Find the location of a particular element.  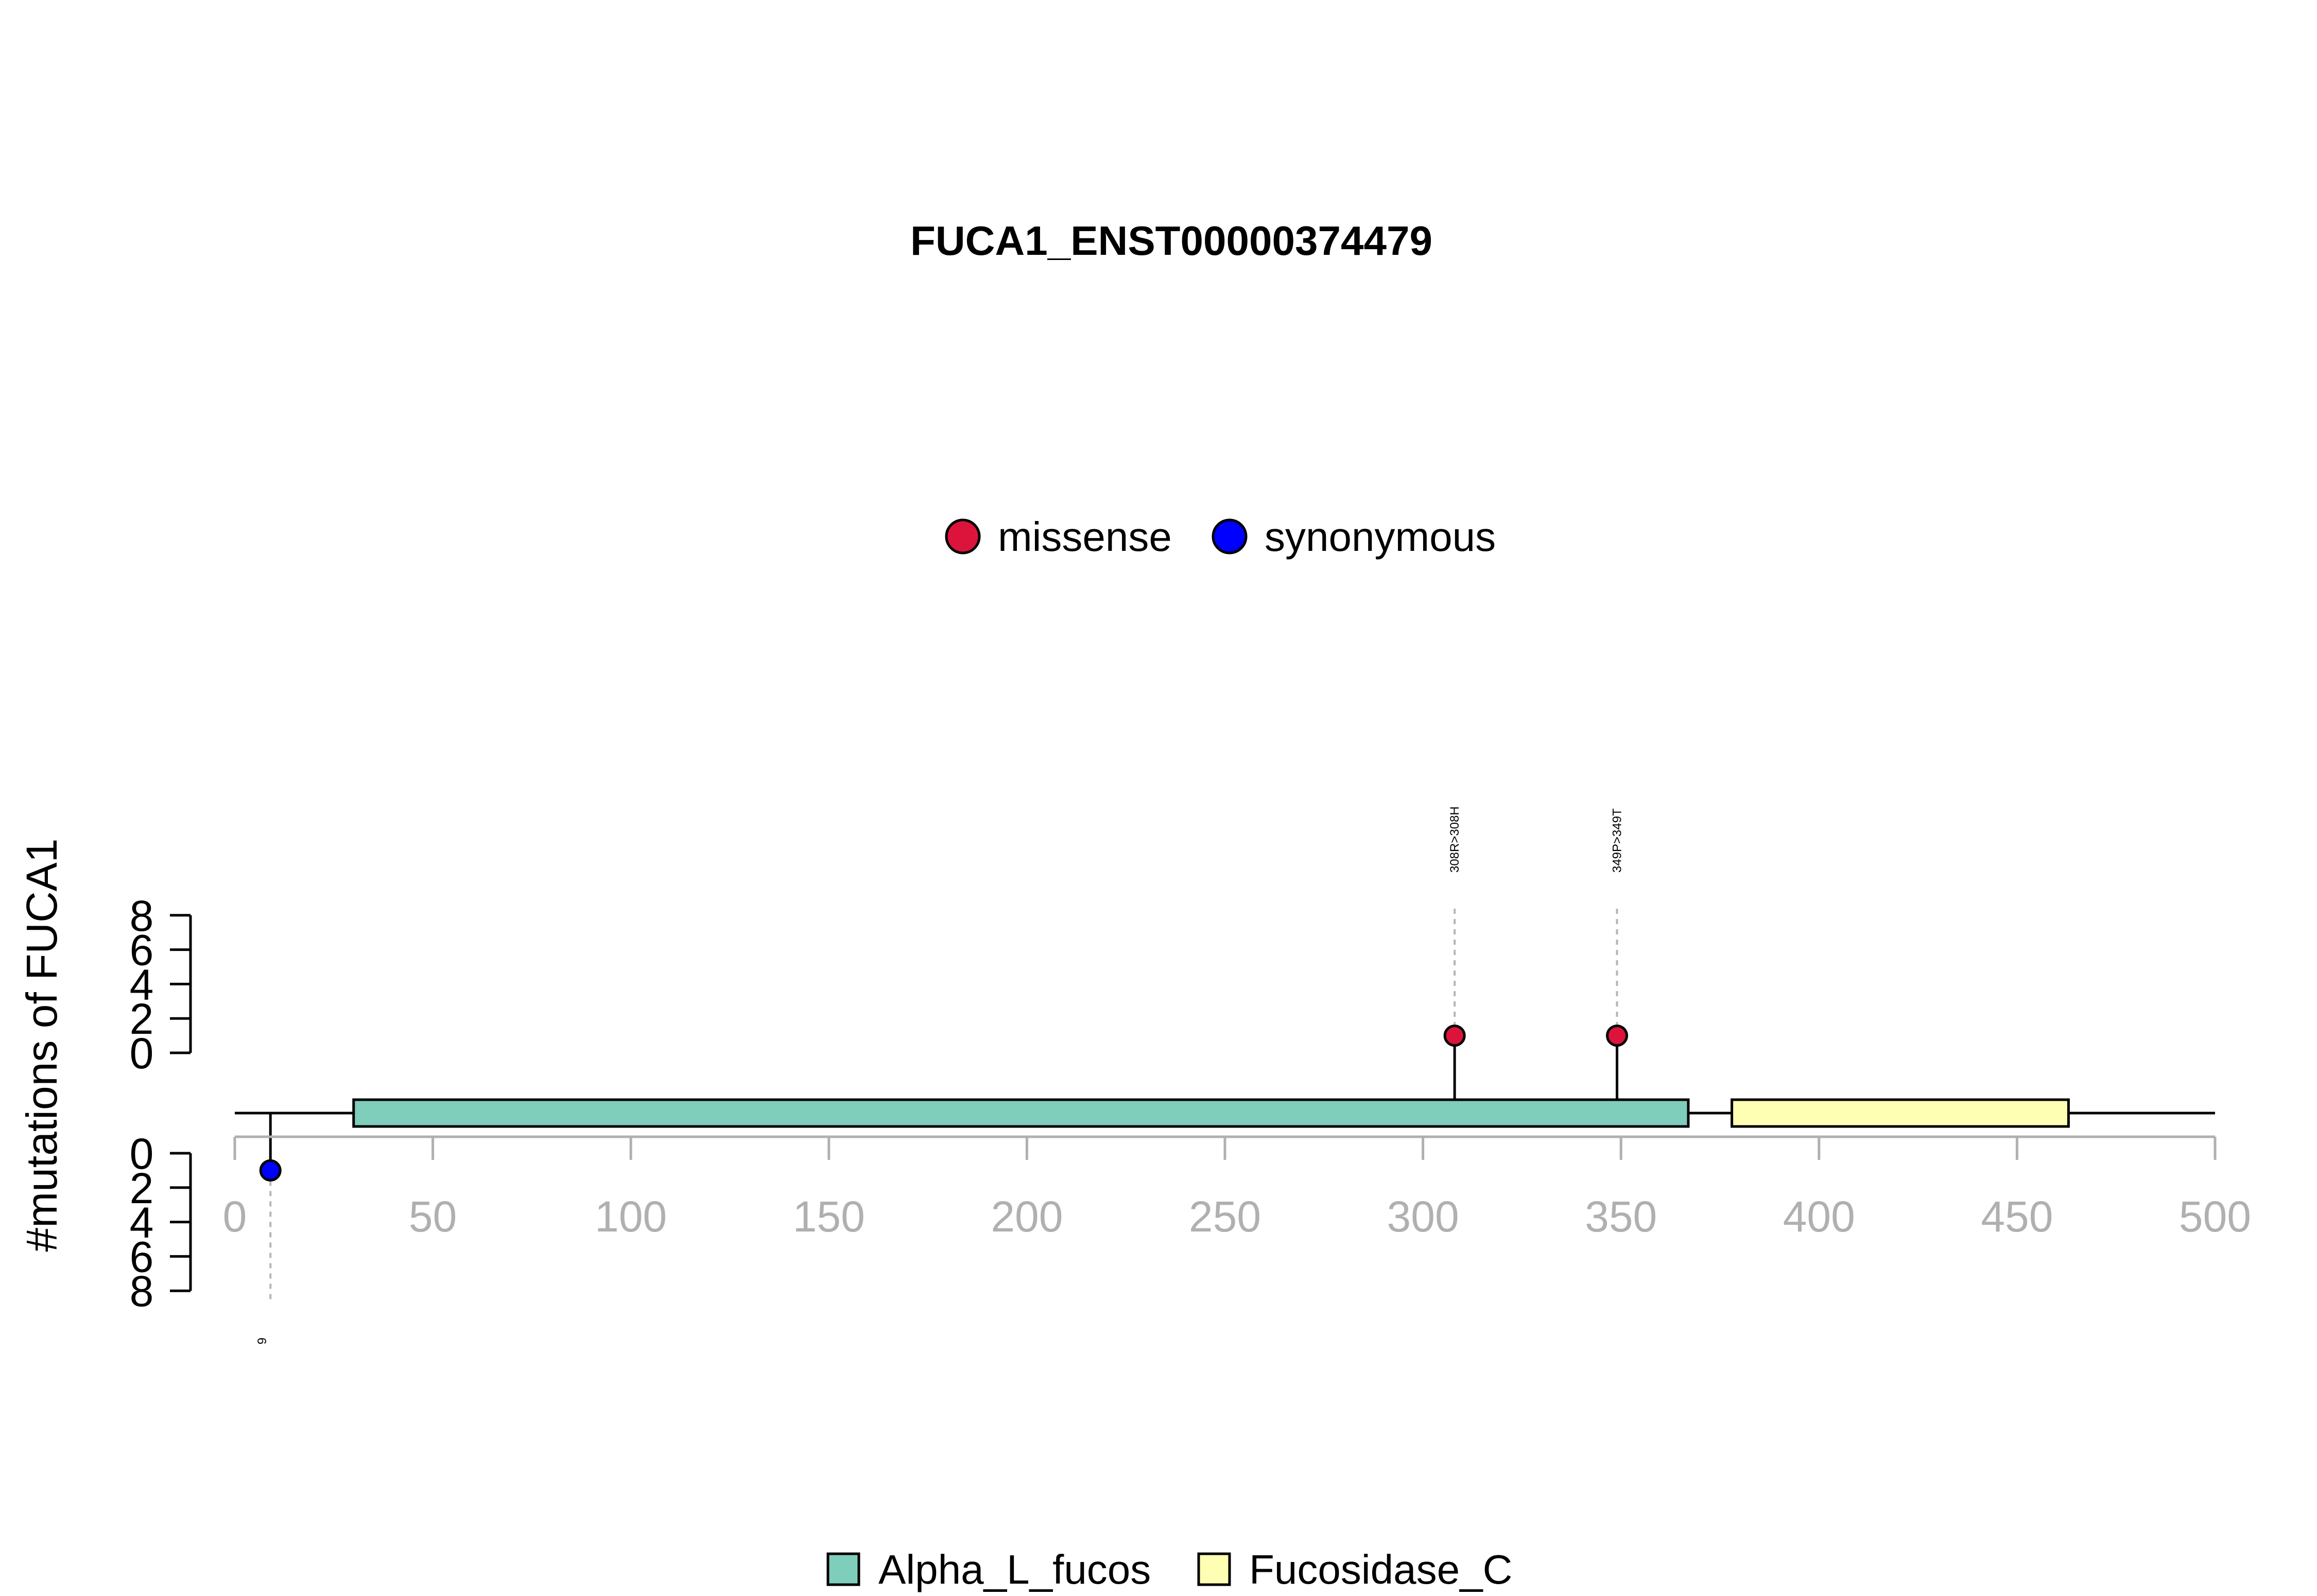

x-axis-tick-label: 50 is located at coordinates (433, 1216).